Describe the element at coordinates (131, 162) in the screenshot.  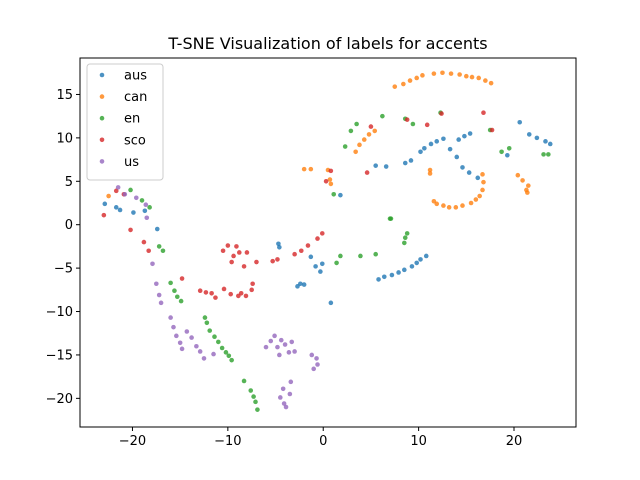
I see `legend-label-us: us` at that location.